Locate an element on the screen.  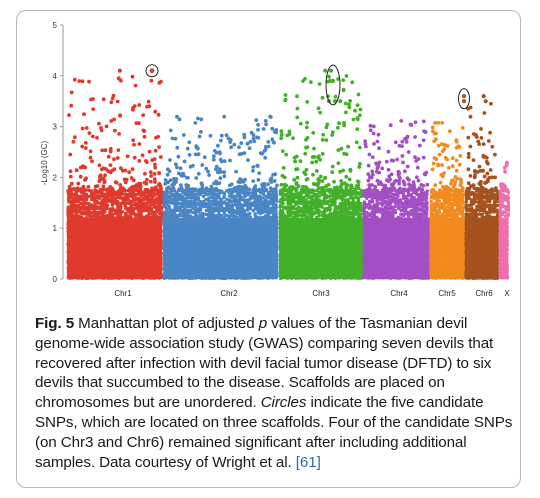
y-tick-label: 5 is located at coordinates (55, 25).